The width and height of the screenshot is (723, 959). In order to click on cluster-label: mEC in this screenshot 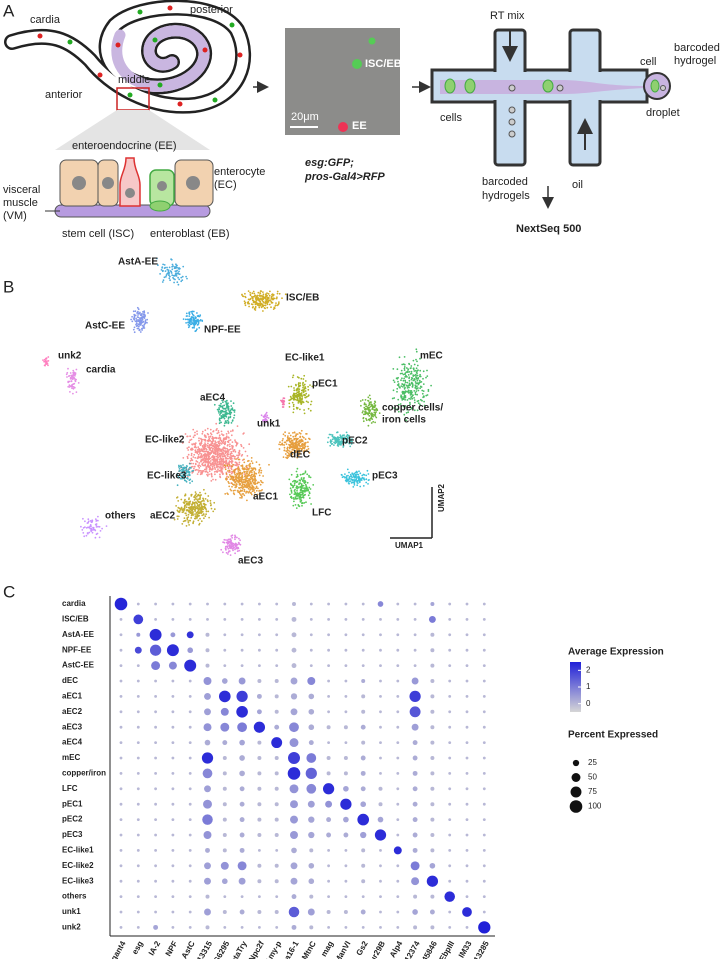, I will do `click(431, 356)`.